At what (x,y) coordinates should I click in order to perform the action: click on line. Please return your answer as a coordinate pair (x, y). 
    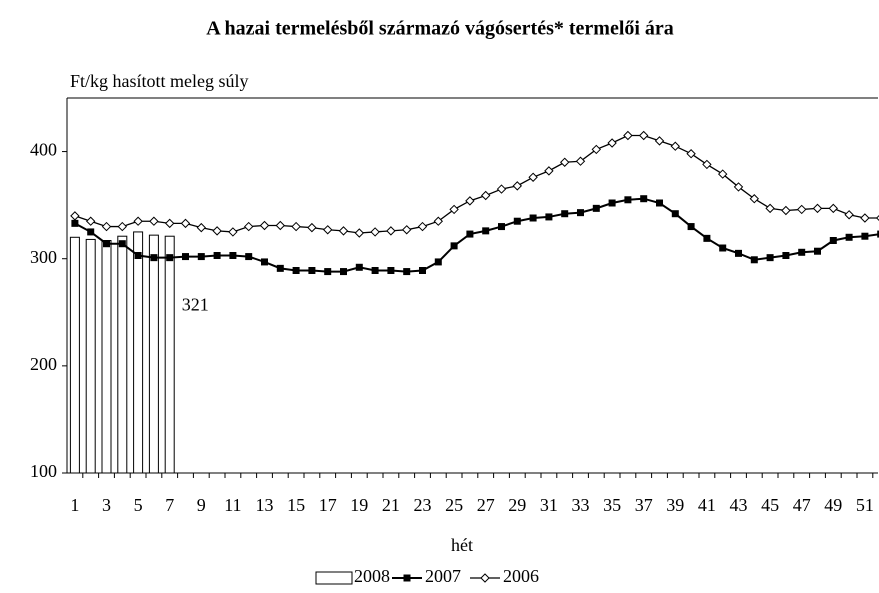
    Looking at the image, I should click on (476, 235).